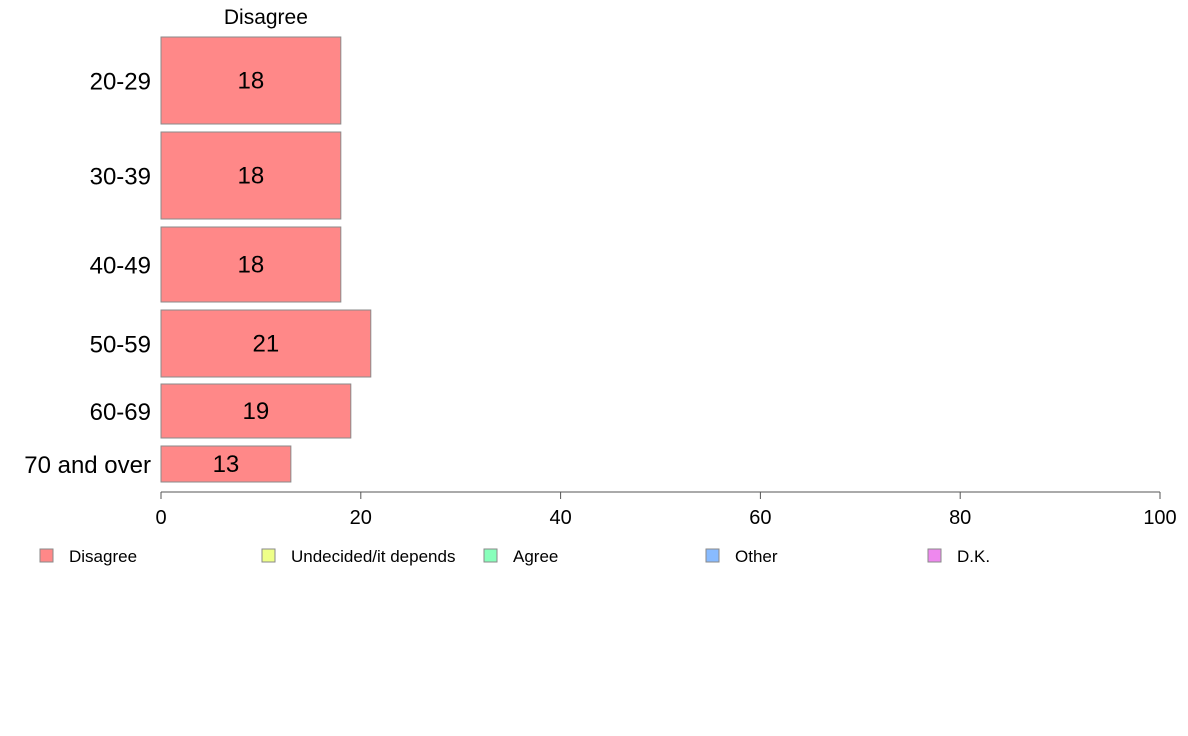 The image size is (1188, 736). Describe the element at coordinates (268, 555) in the screenshot. I see `legend-swatch-undecided-it-depends` at that location.